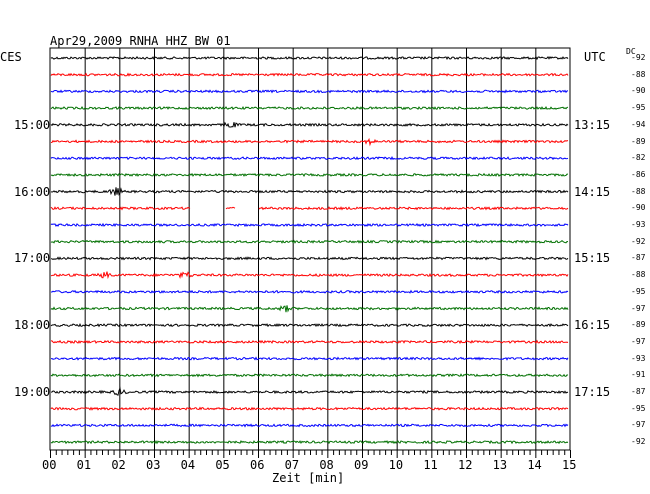 This screenshot has width=650, height=494. What do you see at coordinates (49, 465) in the screenshot?
I see `x-tick-label-00: 00` at bounding box center [49, 465].